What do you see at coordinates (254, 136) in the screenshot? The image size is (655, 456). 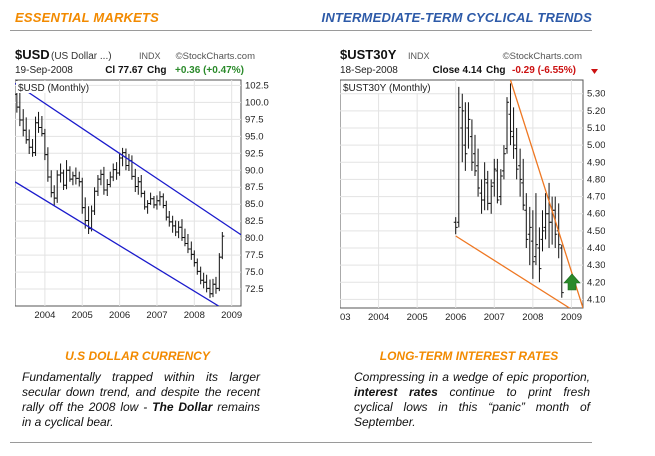 I see `y-tick-label: 95.0` at bounding box center [254, 136].